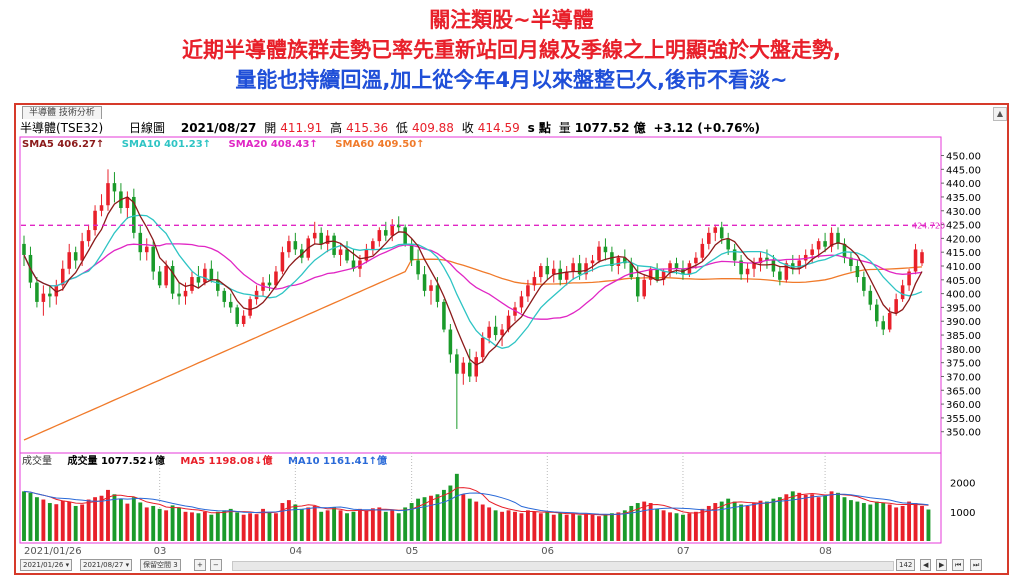  Describe the element at coordinates (511, 20) in the screenshot. I see `headline-title: 關注類股~半導體` at that location.